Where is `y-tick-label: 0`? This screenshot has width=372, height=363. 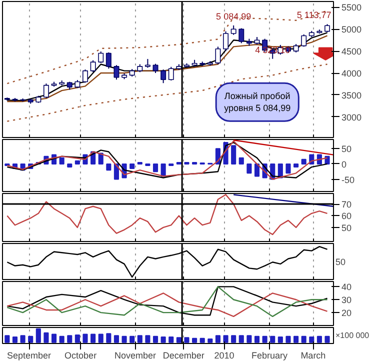
y-tick-label: 0 is located at coordinates (344, 164).